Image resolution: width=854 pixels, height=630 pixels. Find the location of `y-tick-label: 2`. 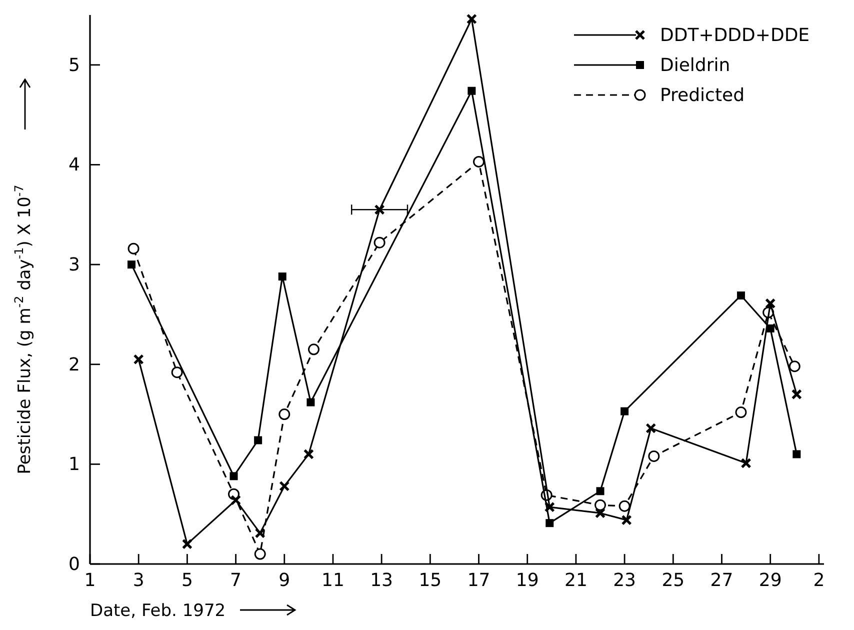

y-tick-label: 2 is located at coordinates (74, 365).